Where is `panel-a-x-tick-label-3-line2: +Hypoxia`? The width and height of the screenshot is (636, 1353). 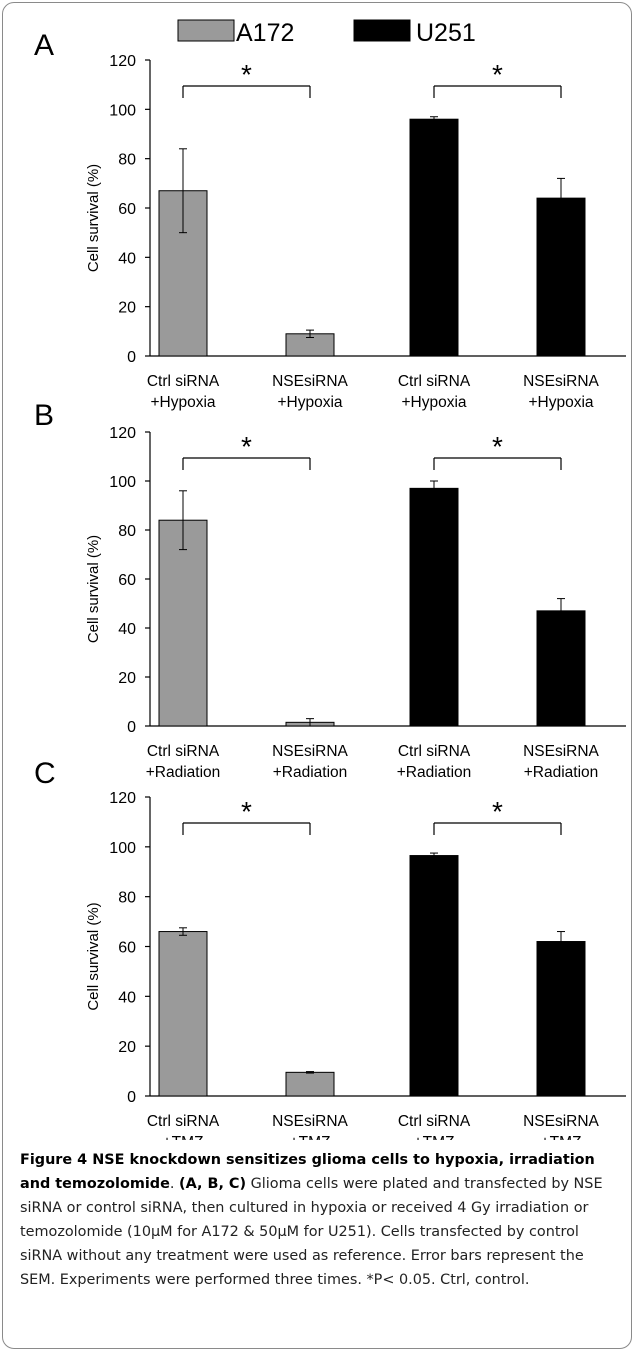
panel-a-x-tick-label-3-line2: +Hypoxia is located at coordinates (433, 402).